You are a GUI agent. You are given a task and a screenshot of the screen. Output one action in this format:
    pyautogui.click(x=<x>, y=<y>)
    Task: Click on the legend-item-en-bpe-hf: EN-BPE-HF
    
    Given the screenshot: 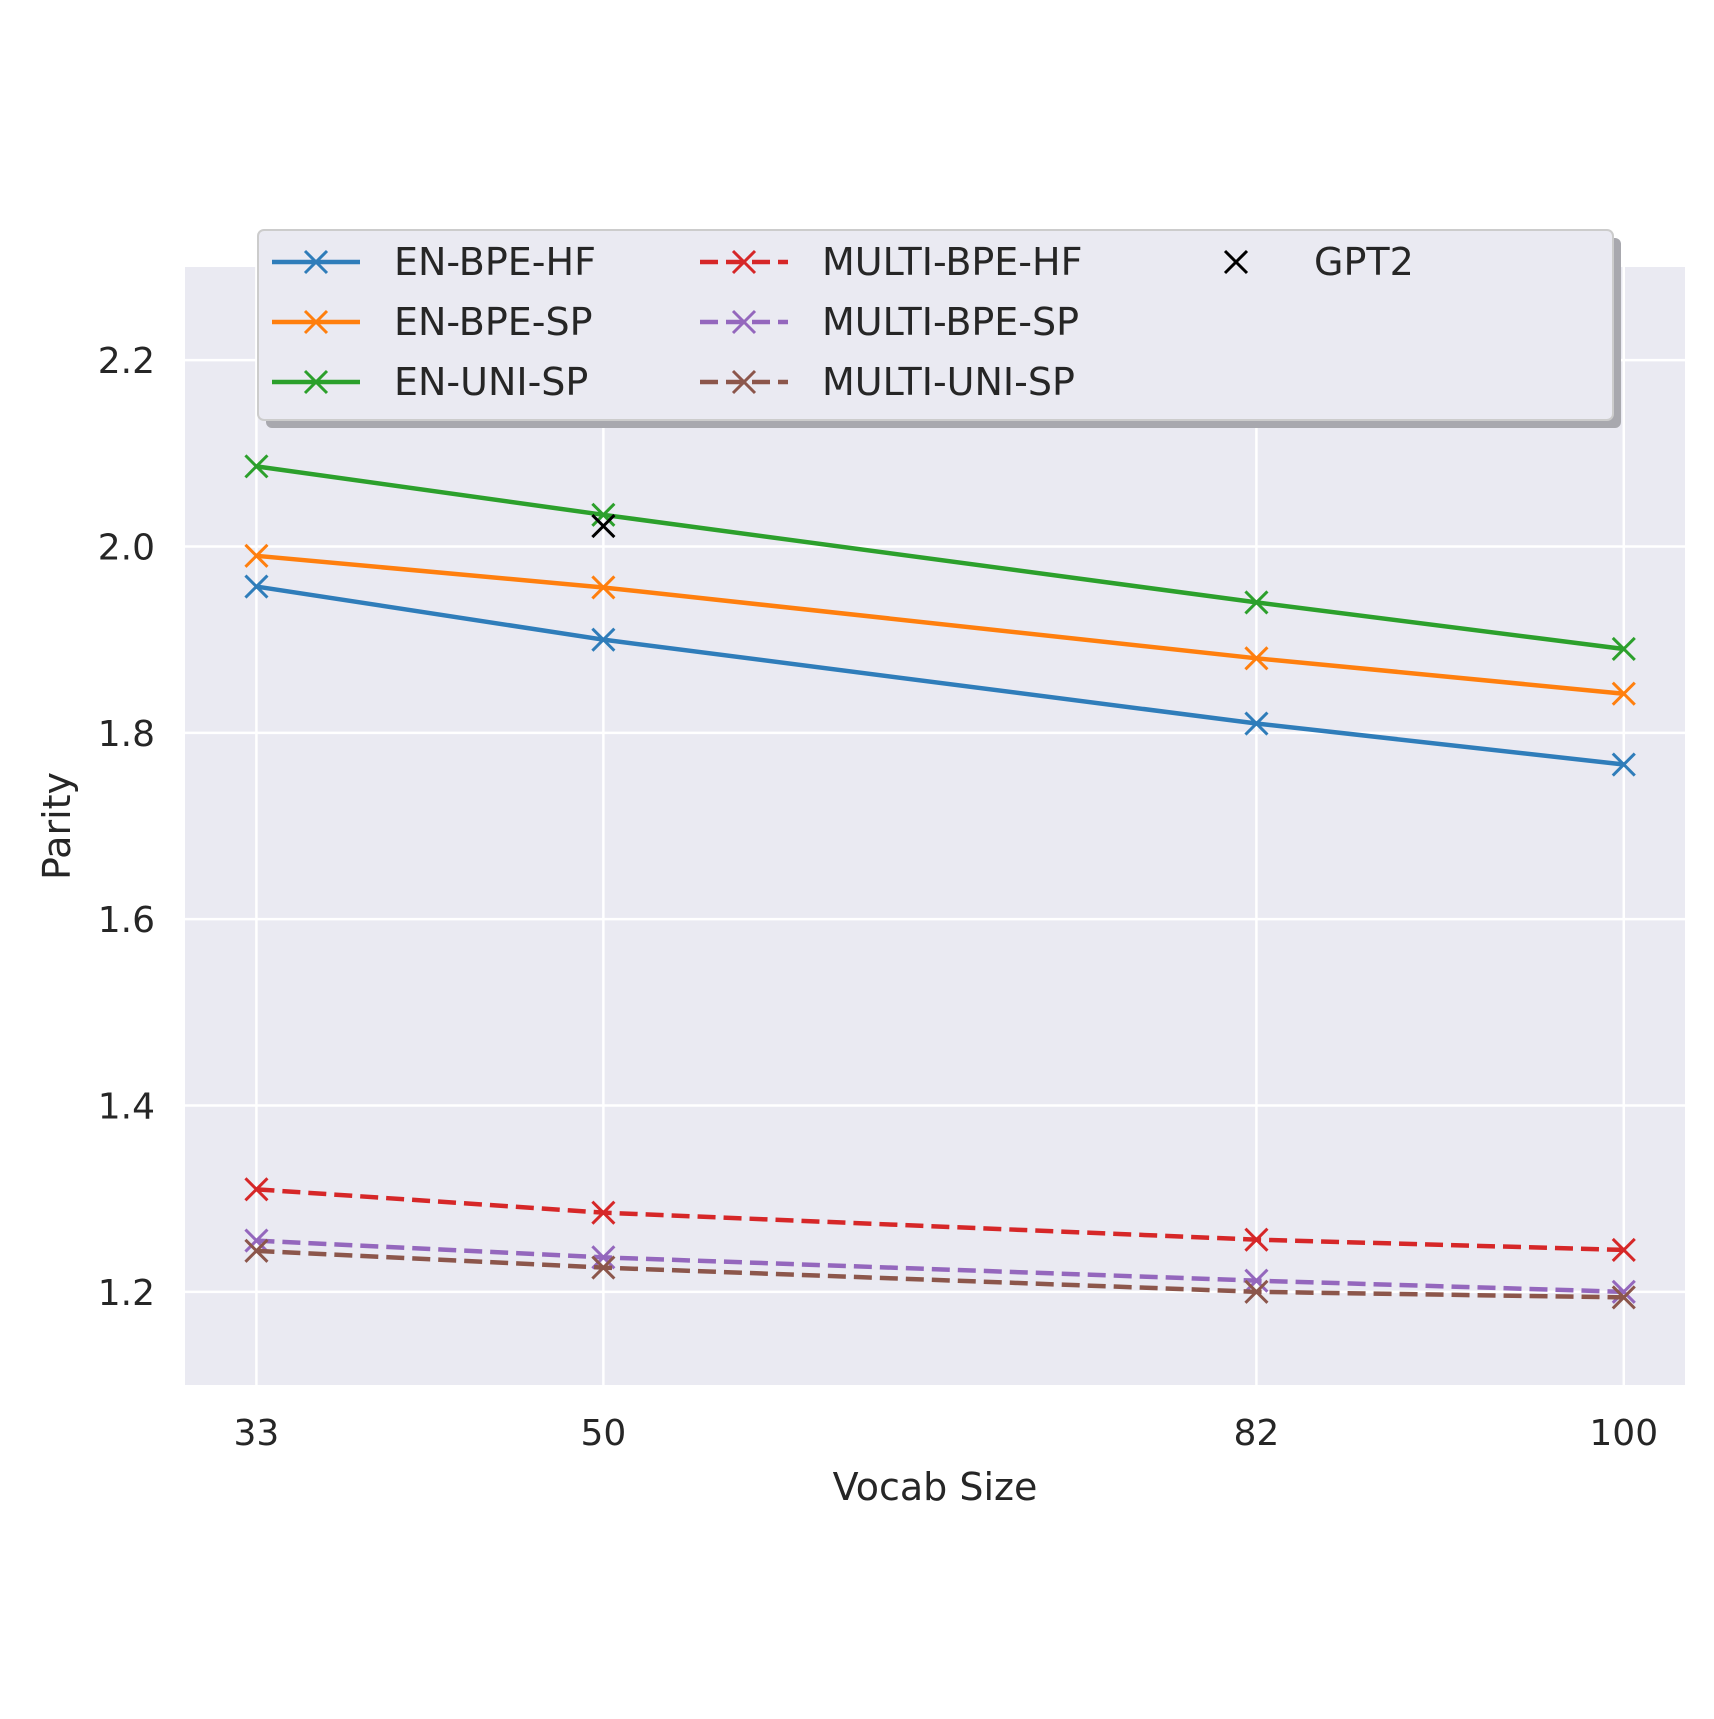 What is the action you would take?
    pyautogui.click(x=434, y=262)
    